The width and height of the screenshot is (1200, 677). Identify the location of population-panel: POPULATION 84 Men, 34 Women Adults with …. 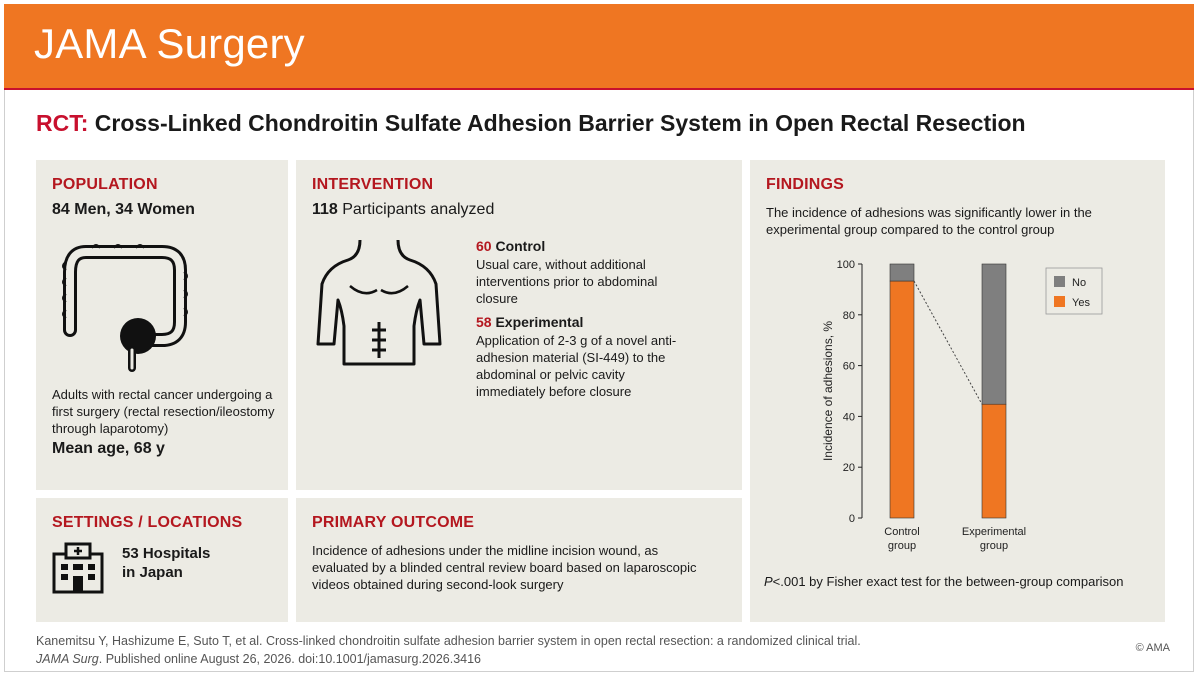
(162, 325).